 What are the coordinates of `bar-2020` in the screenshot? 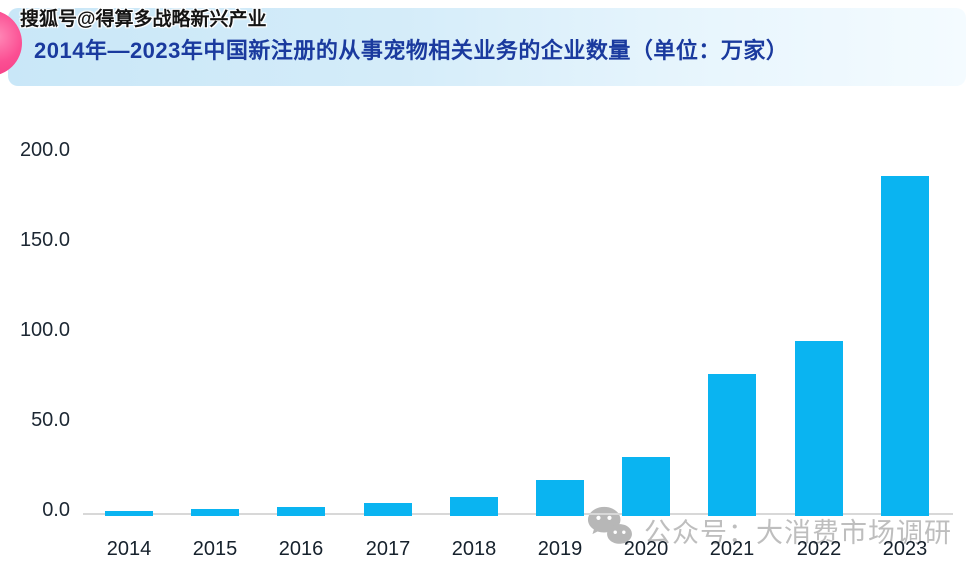 It's located at (646, 486).